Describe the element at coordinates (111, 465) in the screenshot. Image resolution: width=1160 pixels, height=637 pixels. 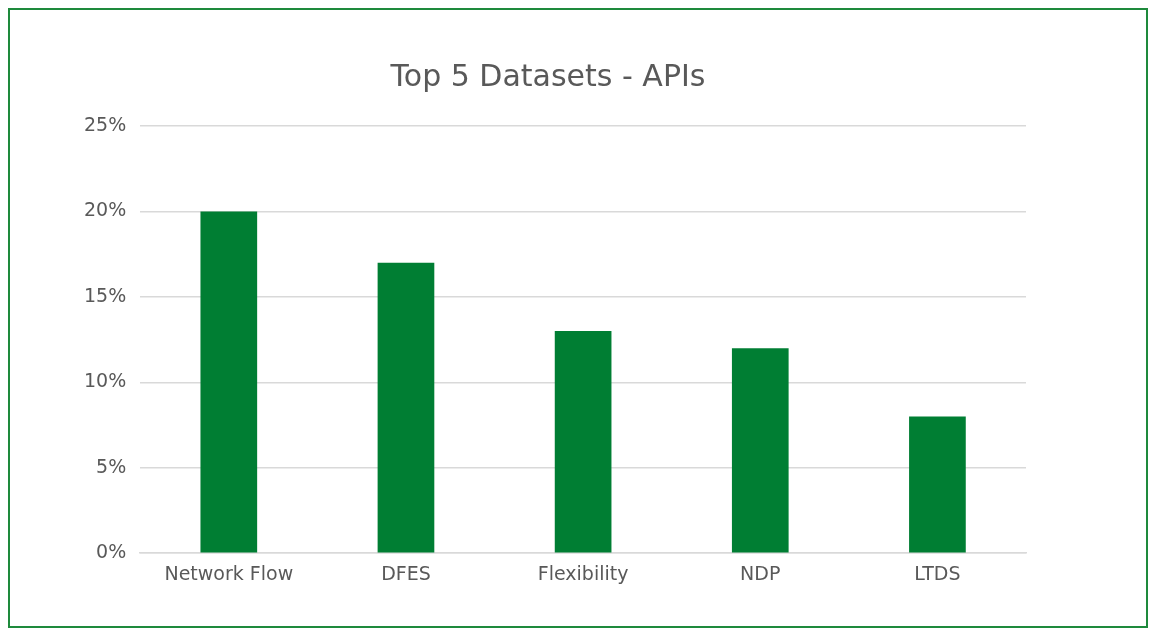
I see `y-tick-label: 5%` at that location.